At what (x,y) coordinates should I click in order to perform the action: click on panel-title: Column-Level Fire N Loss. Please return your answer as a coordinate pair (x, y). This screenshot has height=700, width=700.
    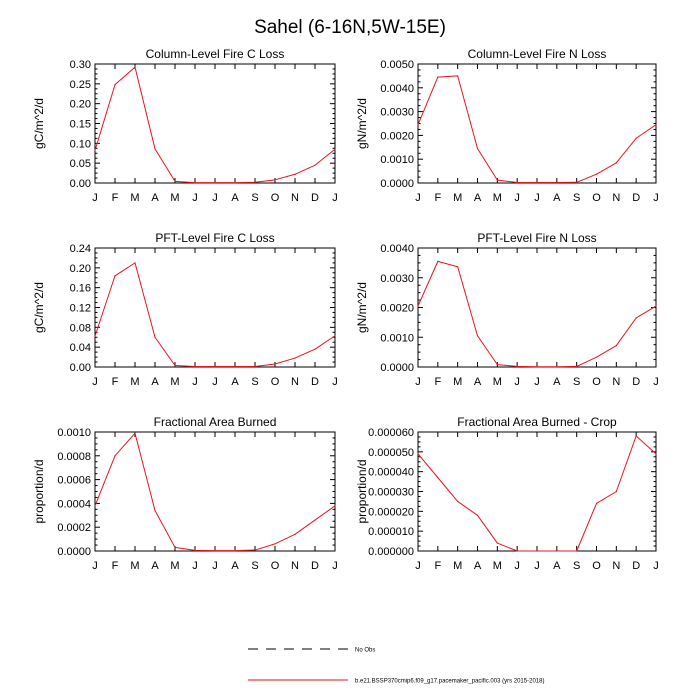
    Looking at the image, I should click on (537, 54).